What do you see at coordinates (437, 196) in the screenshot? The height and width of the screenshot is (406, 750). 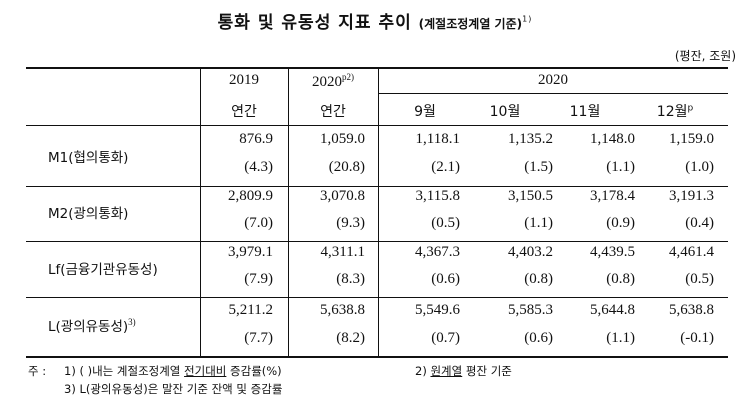 I see `m2-value-sep: 3,115.8` at bounding box center [437, 196].